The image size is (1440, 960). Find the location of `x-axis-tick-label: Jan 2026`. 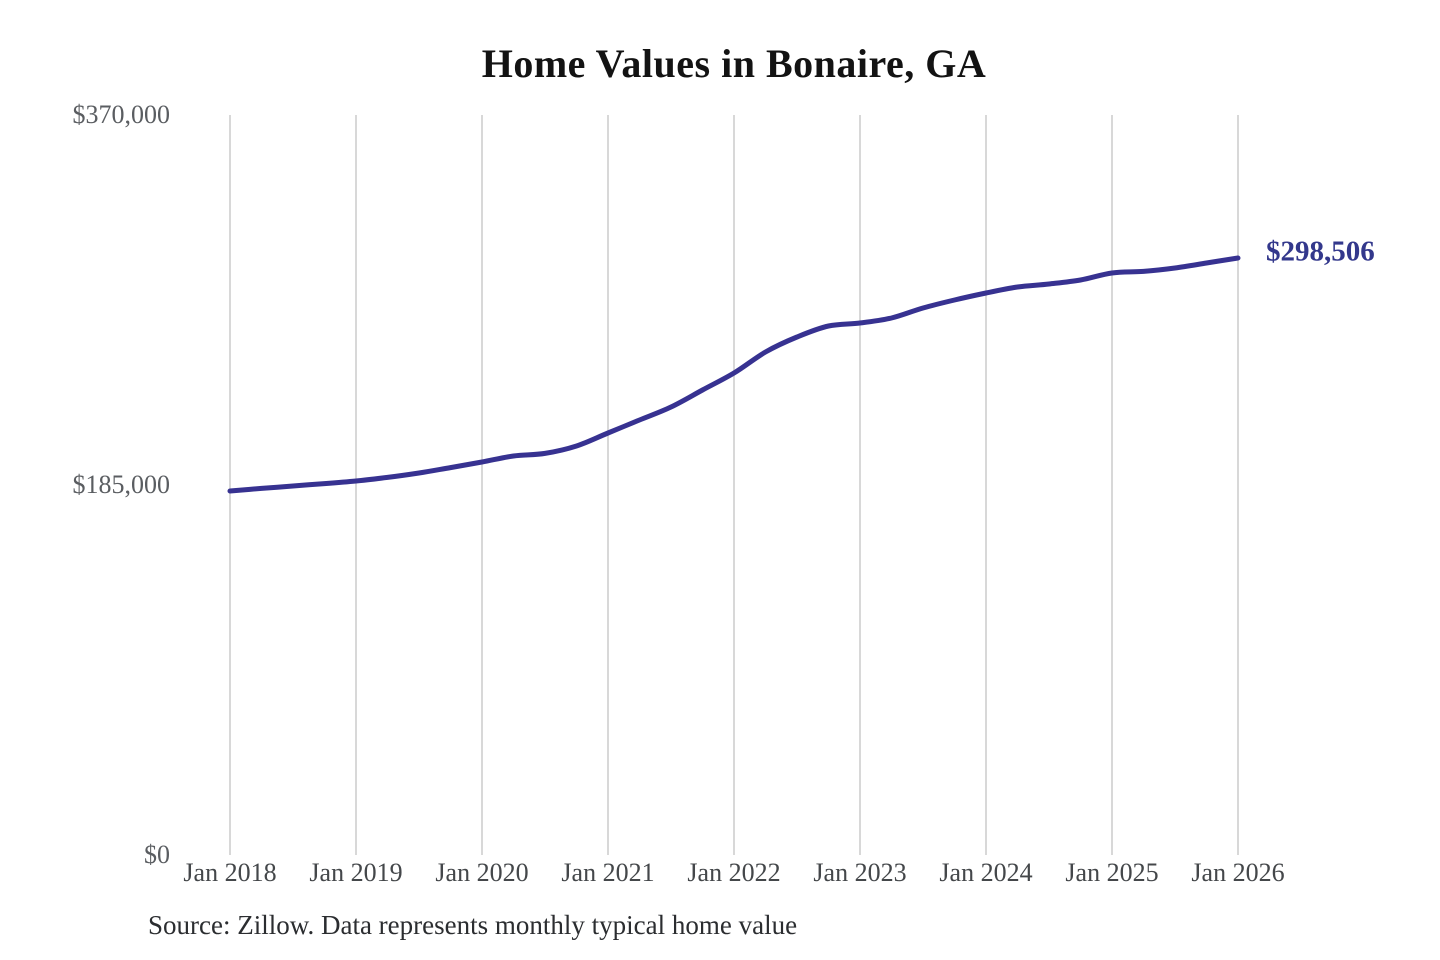

x-axis-tick-label: Jan 2026 is located at coordinates (1238, 872).